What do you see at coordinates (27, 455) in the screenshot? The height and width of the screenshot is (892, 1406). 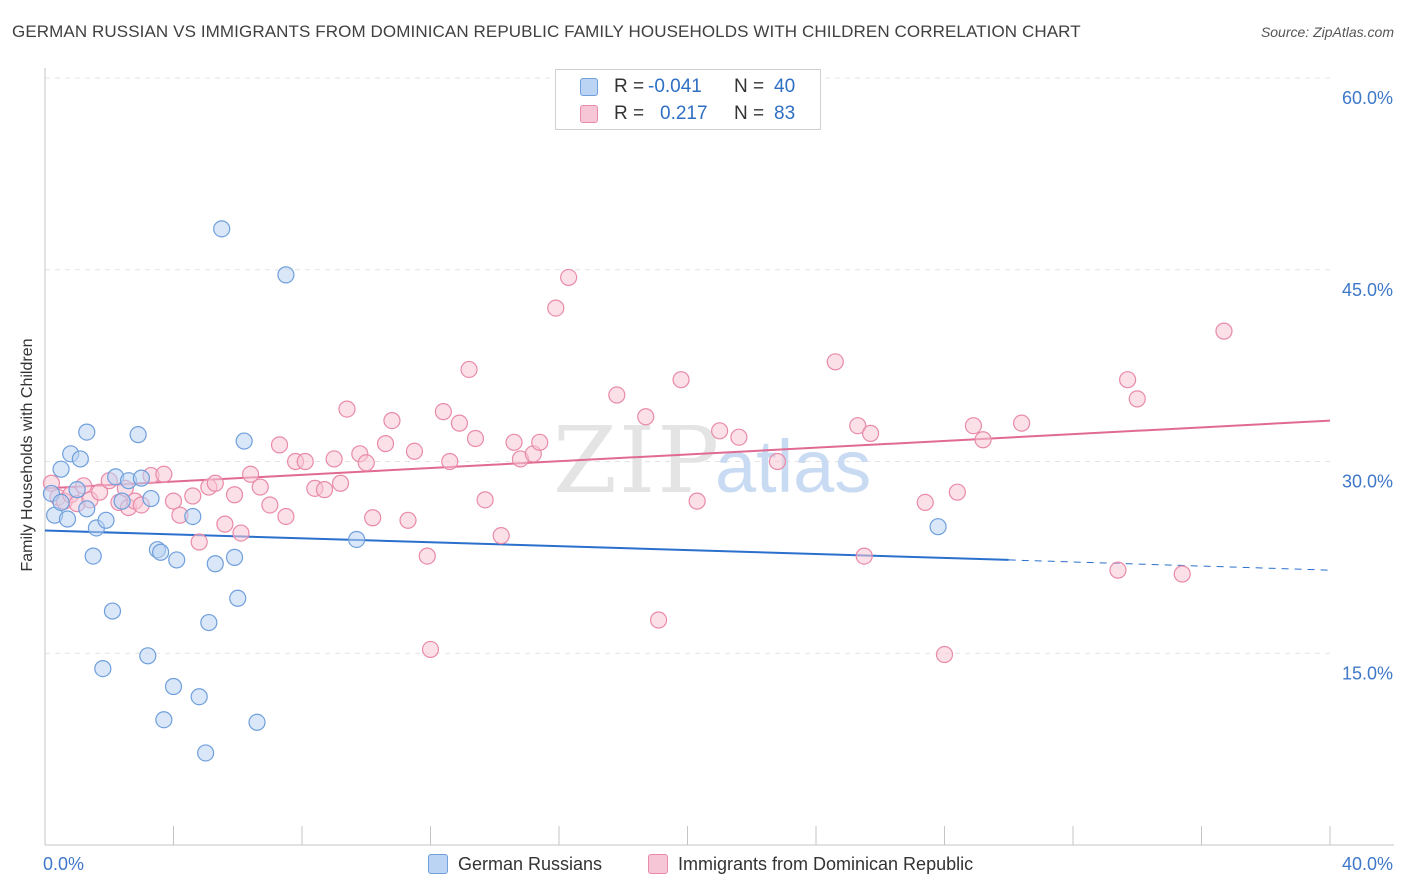 I see `y-axis-label: Family Households with Children` at bounding box center [27, 455].